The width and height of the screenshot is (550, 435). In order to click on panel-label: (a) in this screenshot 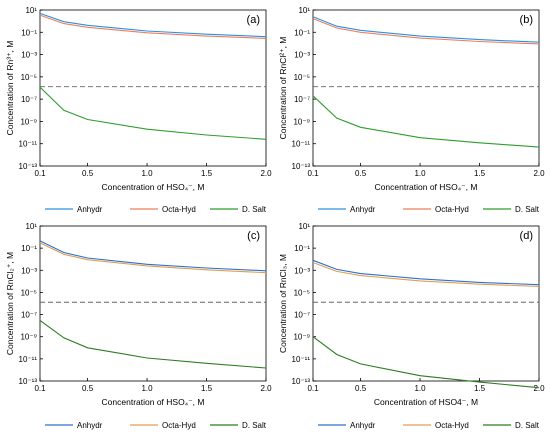, I will do `click(253, 20)`.